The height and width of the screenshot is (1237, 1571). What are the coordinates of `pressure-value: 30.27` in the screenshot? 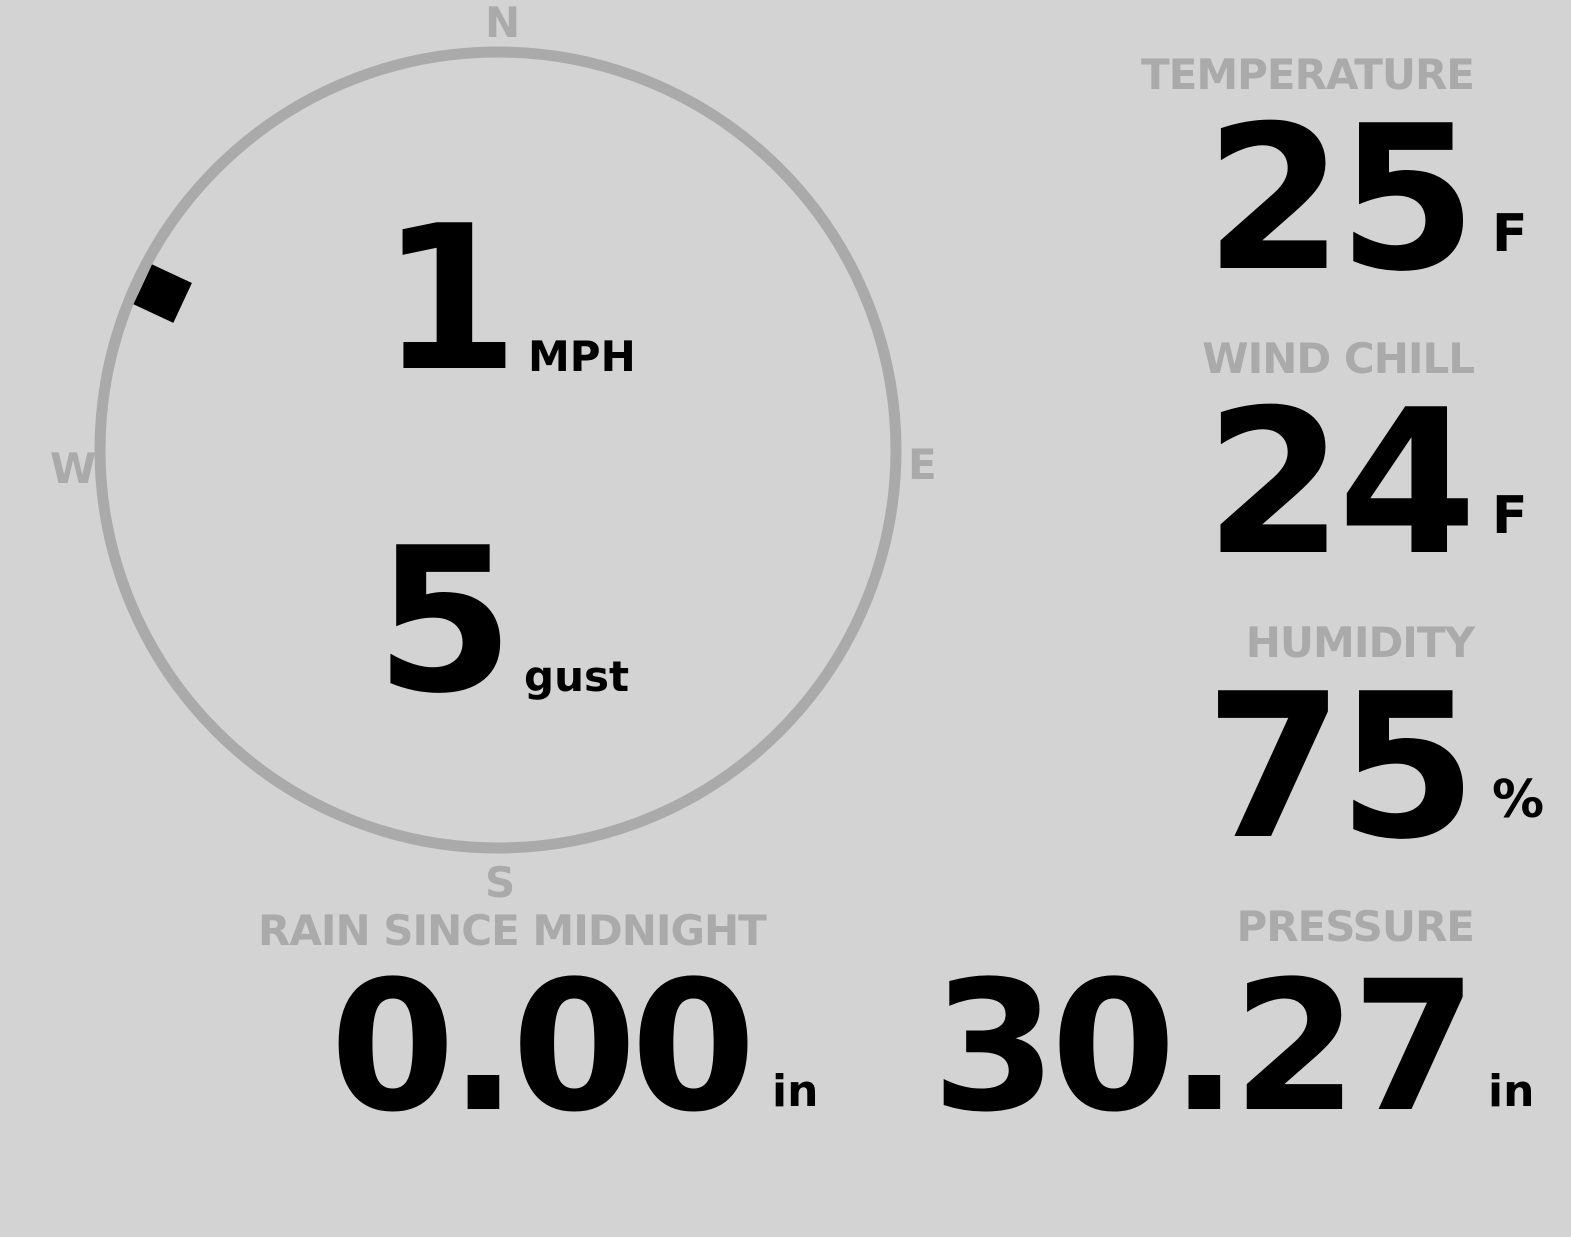 It's located at (1204, 1047).